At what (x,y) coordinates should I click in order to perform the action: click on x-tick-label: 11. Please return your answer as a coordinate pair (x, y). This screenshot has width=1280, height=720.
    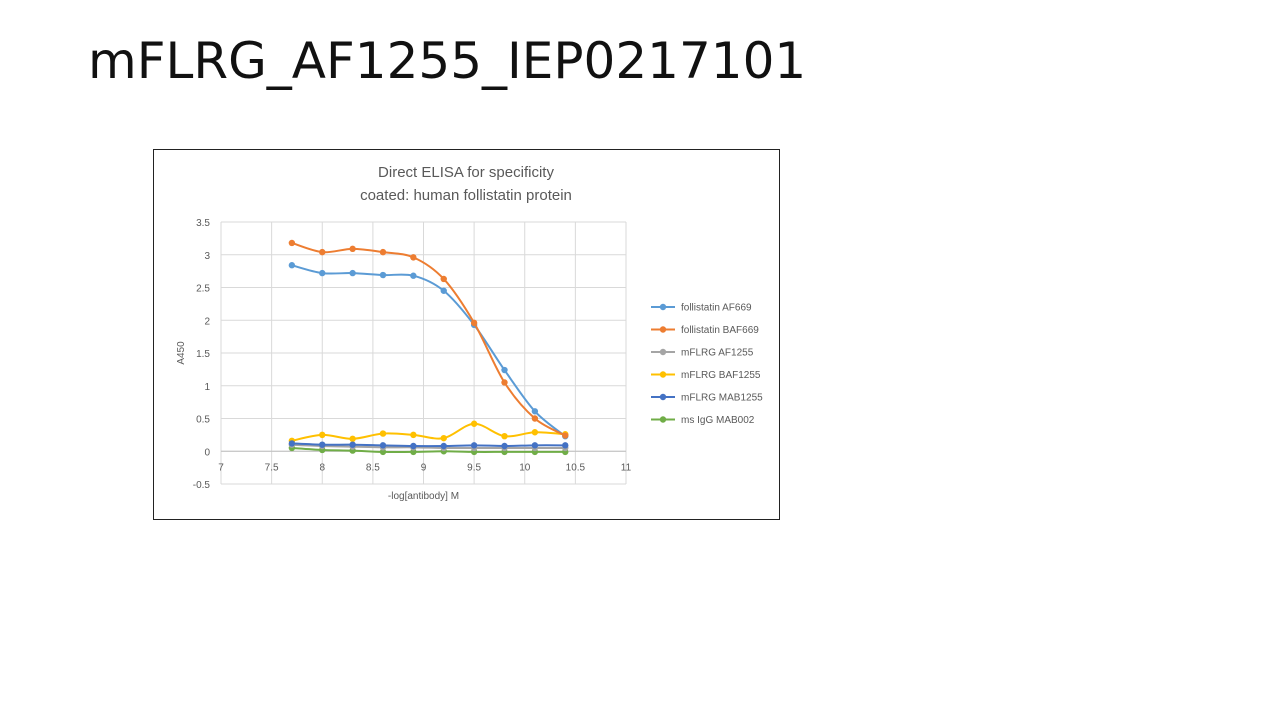
    Looking at the image, I should click on (626, 467).